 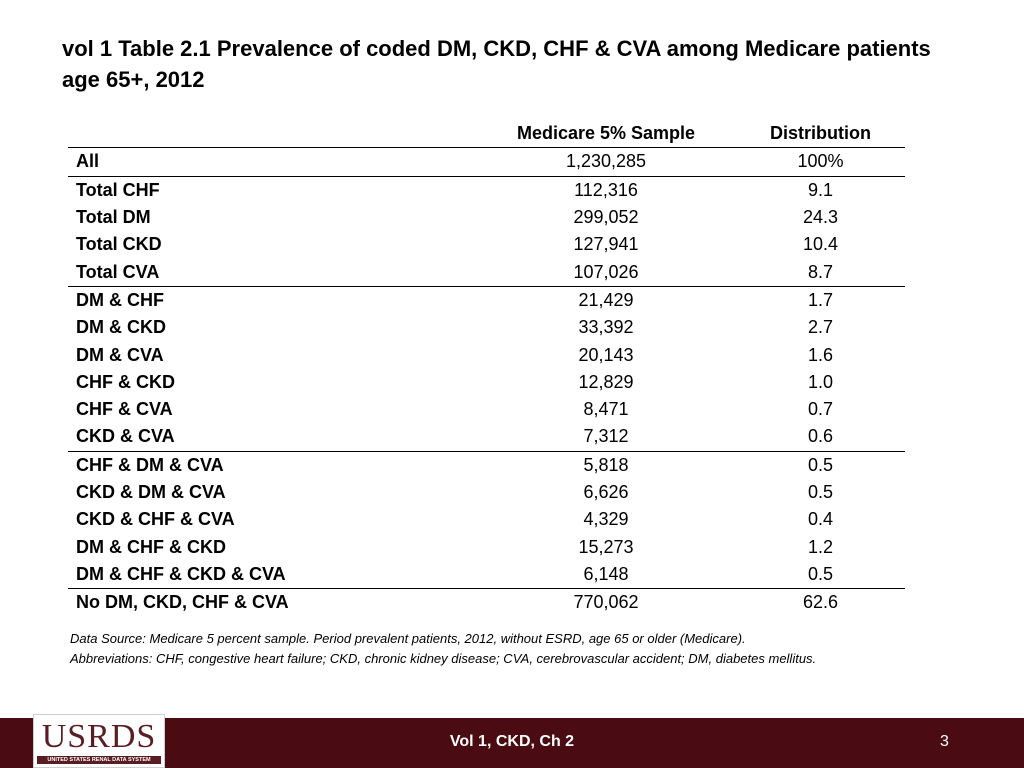 What do you see at coordinates (606, 327) in the screenshot?
I see `row-sample: 33,392` at bounding box center [606, 327].